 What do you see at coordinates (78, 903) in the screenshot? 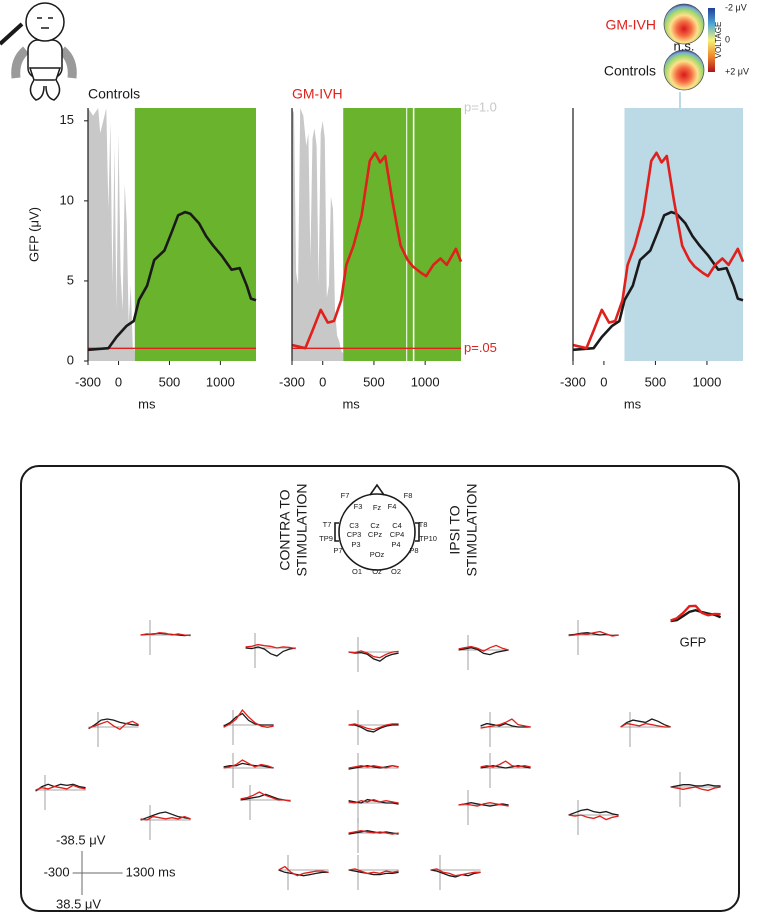
I see `scale-y-label: 38.5 μV` at bounding box center [78, 903].